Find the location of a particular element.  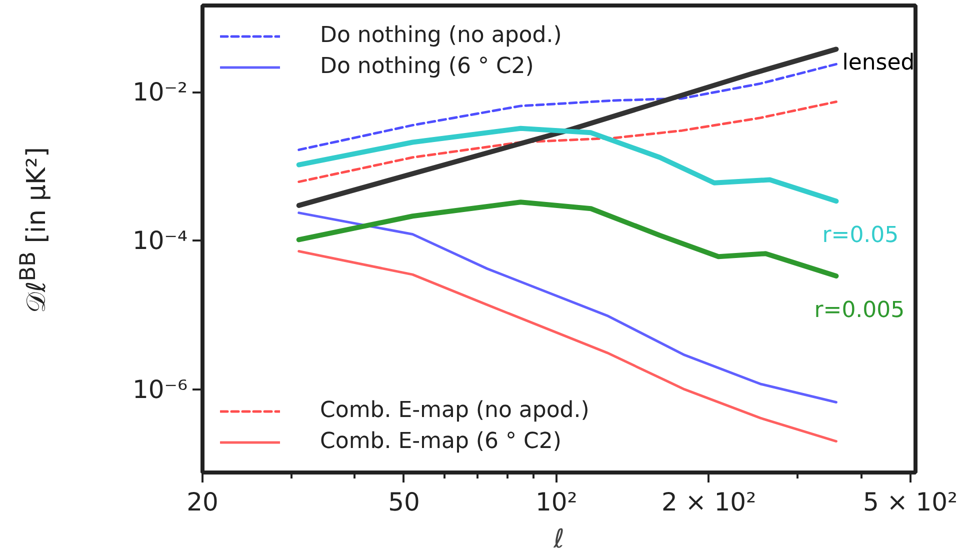

legend-label: Do nothing (6 ° C2) is located at coordinates (427, 66).